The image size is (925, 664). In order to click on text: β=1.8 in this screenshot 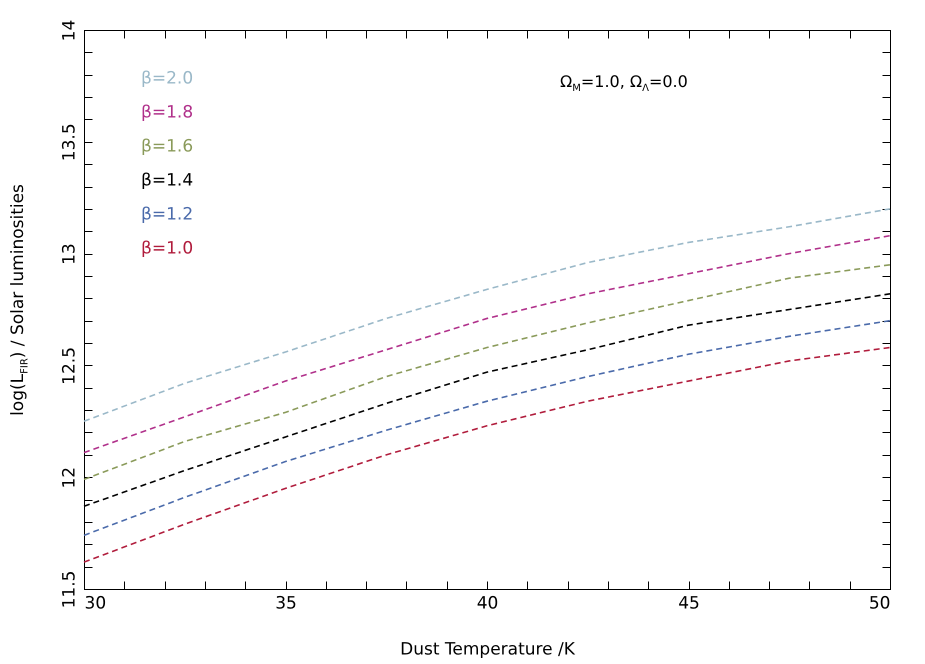, I will do `click(167, 112)`.